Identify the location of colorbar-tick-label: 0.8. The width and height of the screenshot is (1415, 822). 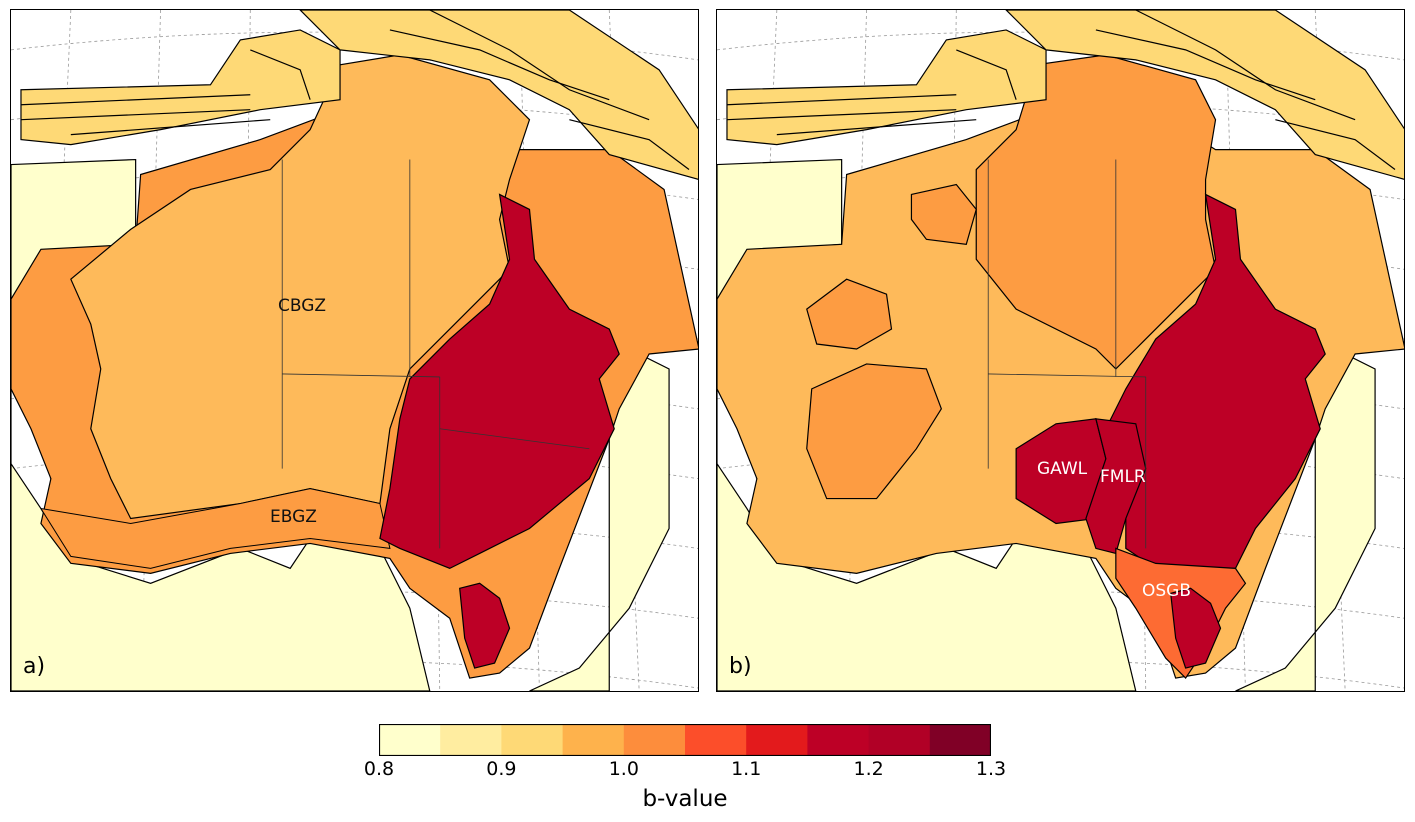
(379, 769).